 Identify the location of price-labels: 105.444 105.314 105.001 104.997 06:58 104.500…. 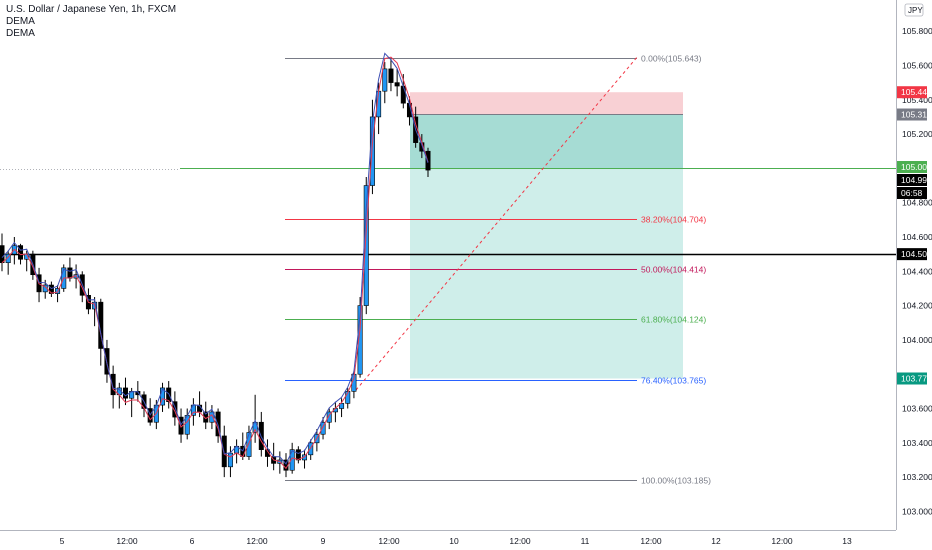
(914, 235).